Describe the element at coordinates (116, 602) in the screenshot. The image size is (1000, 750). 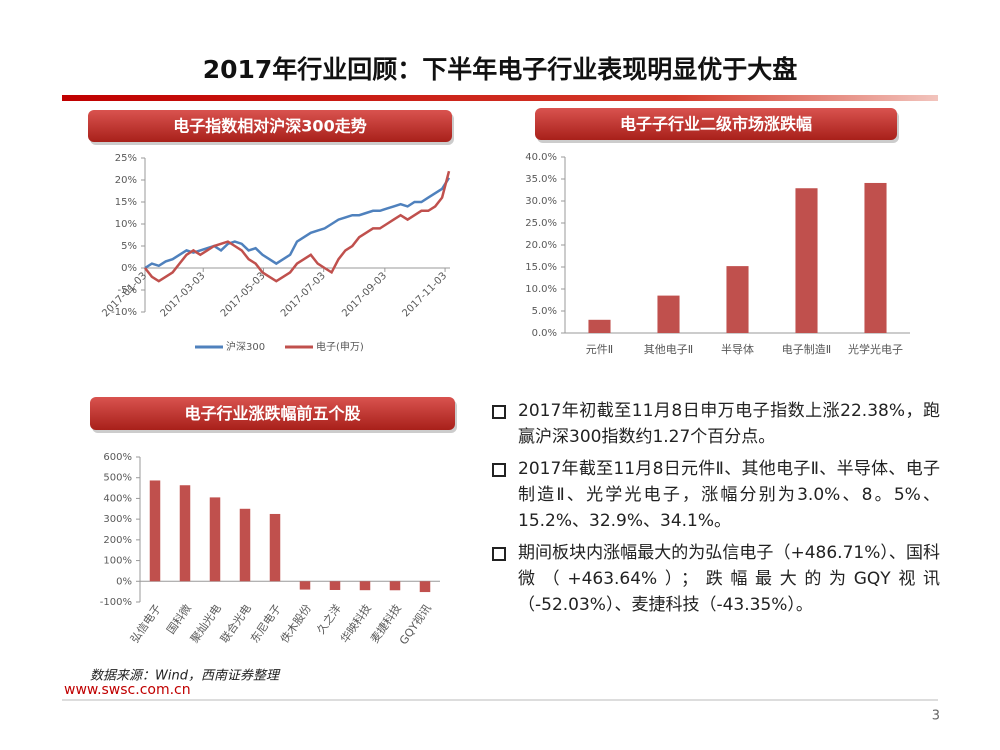
I see `y-tick-label: -100%` at that location.